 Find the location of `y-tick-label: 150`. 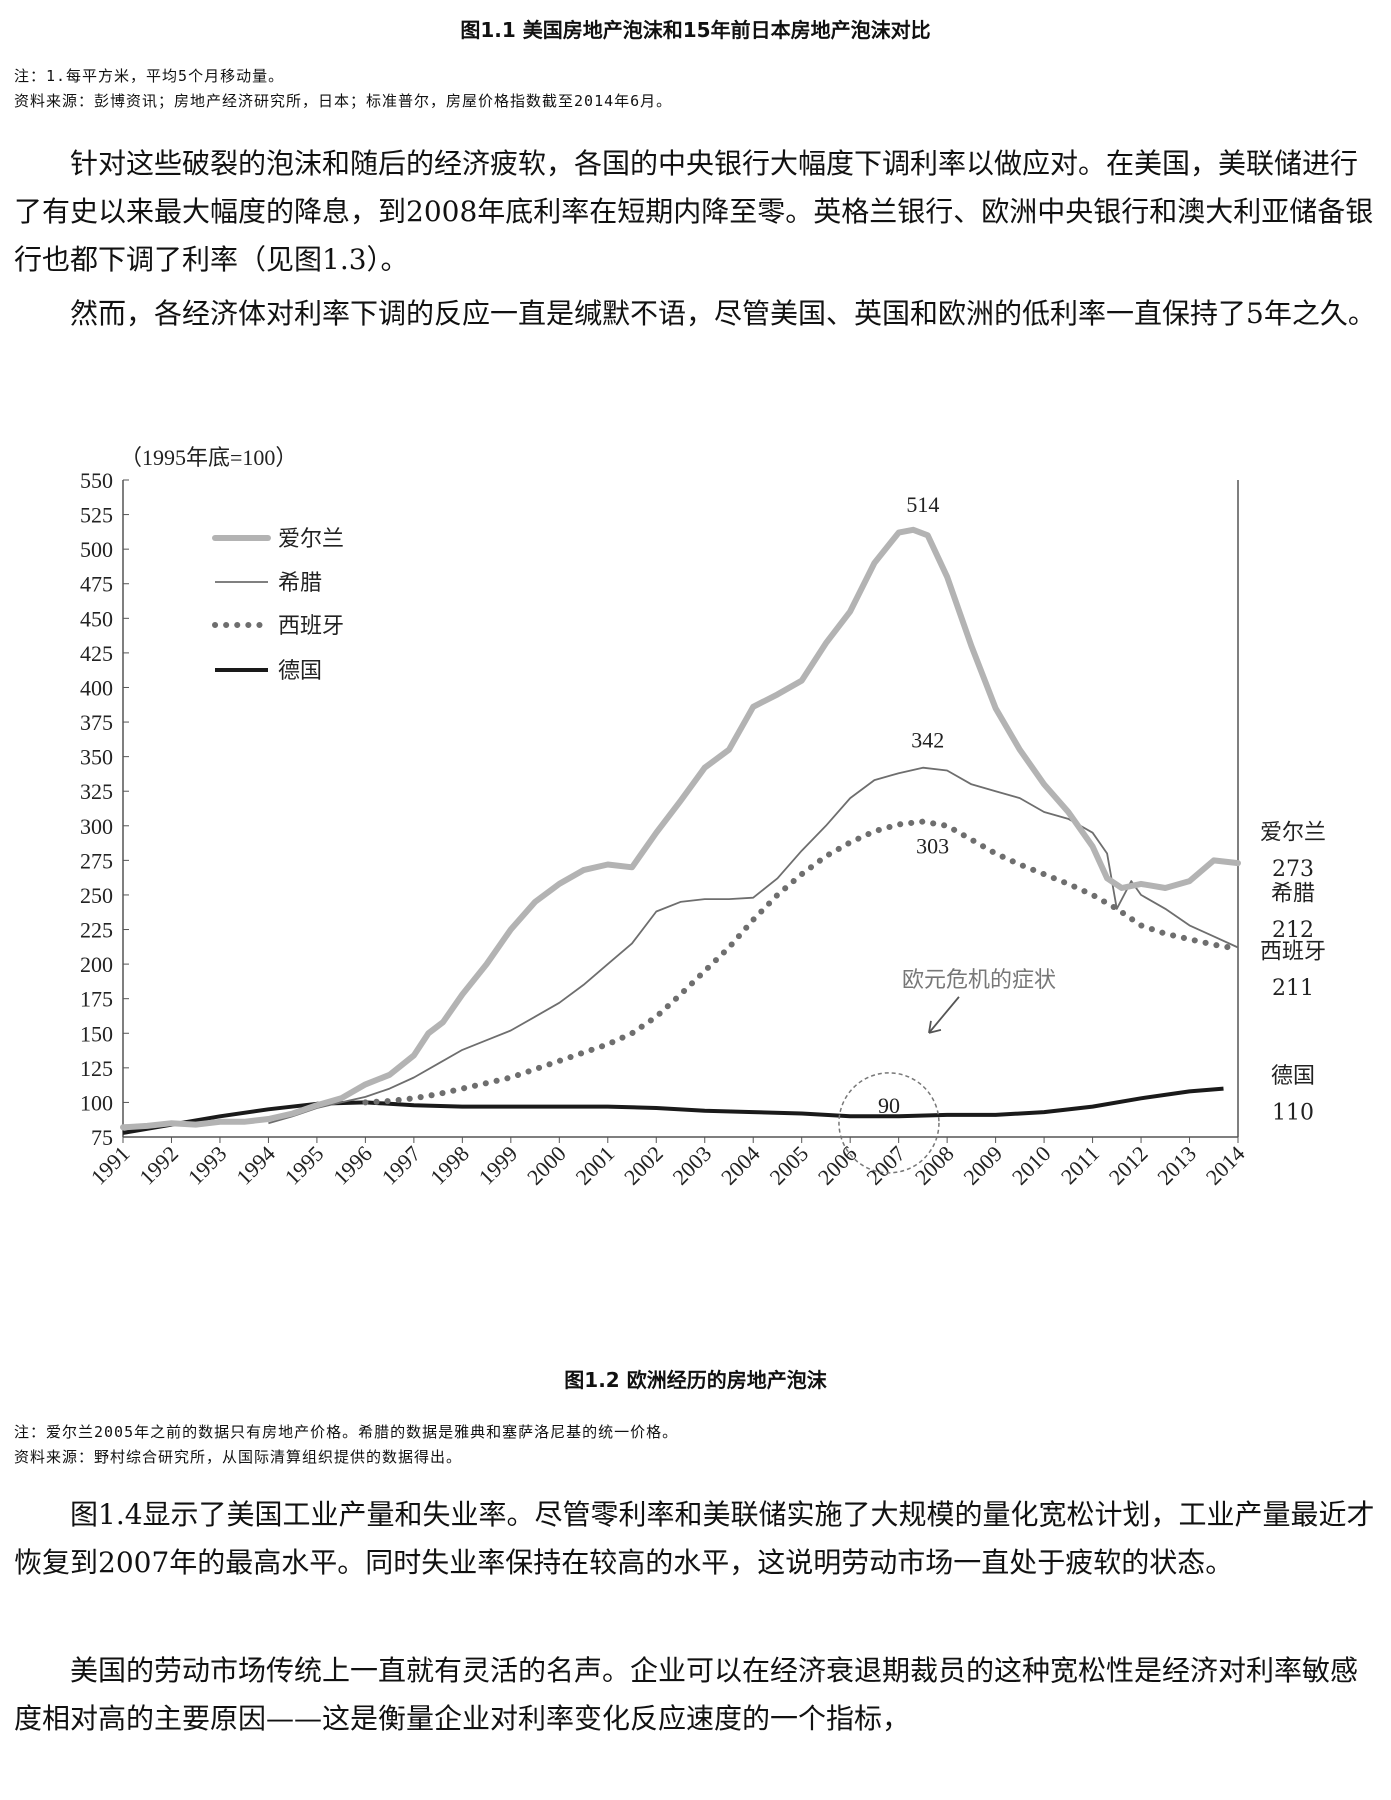

y-tick-label: 150 is located at coordinates (96, 1033).